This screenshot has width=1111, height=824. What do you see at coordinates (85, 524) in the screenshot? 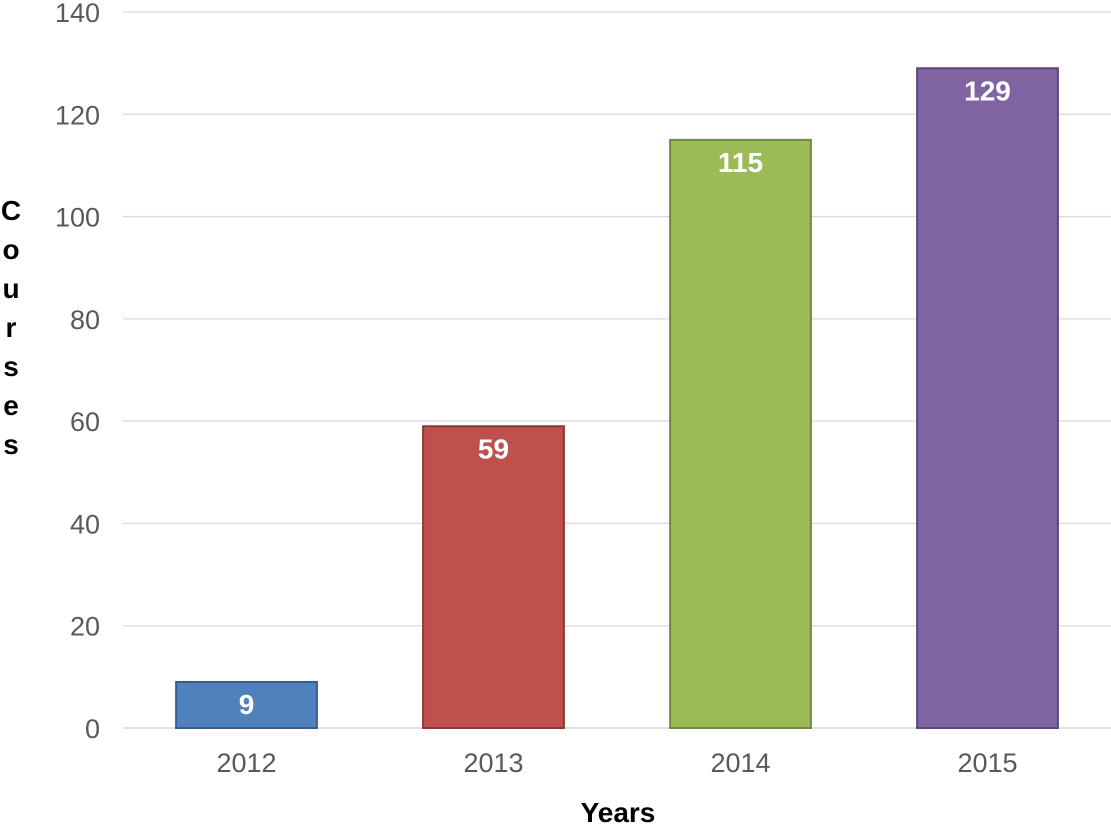
I see `y-tick-label: 40` at bounding box center [85, 524].